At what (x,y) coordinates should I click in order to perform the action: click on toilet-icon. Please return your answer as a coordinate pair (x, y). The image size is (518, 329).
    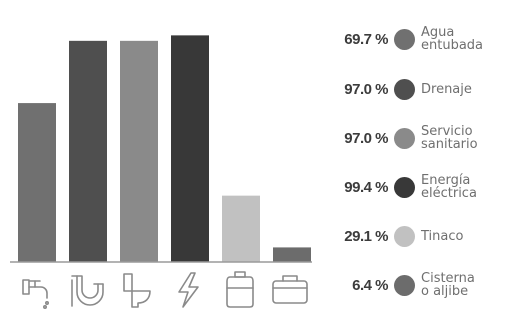
    Looking at the image, I should click on (137, 290).